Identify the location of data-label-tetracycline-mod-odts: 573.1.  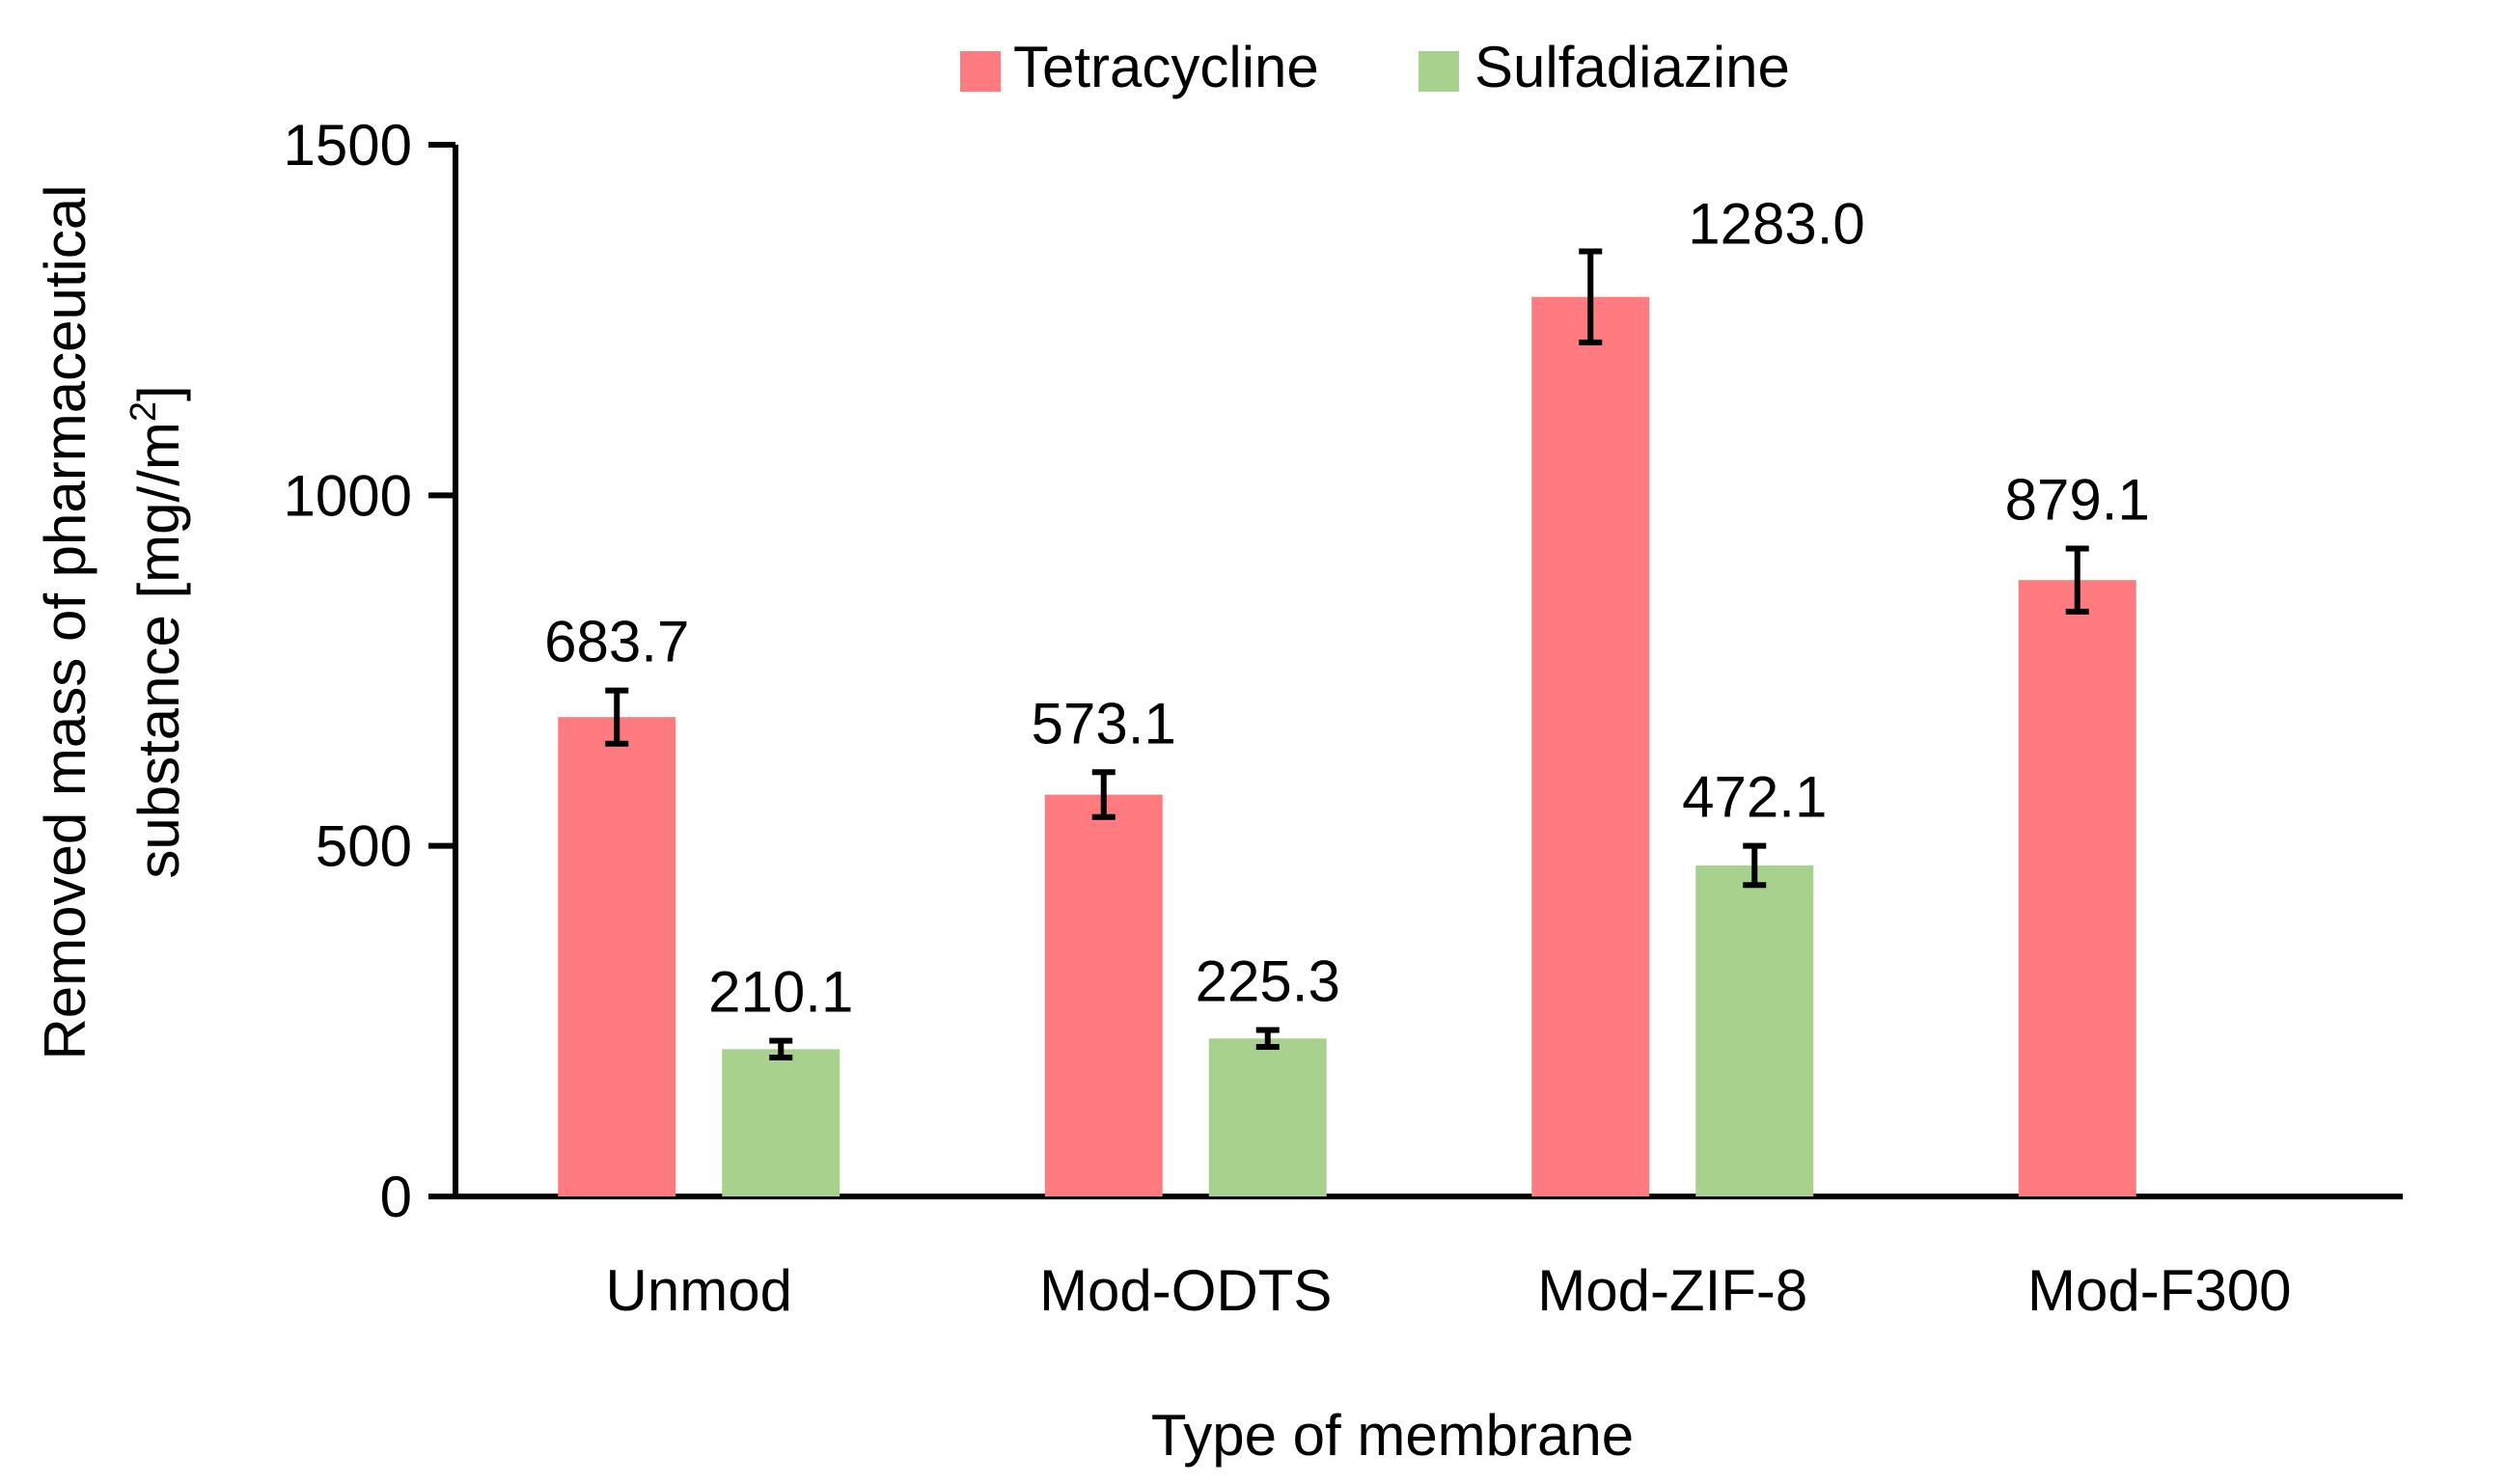
(1104, 723).